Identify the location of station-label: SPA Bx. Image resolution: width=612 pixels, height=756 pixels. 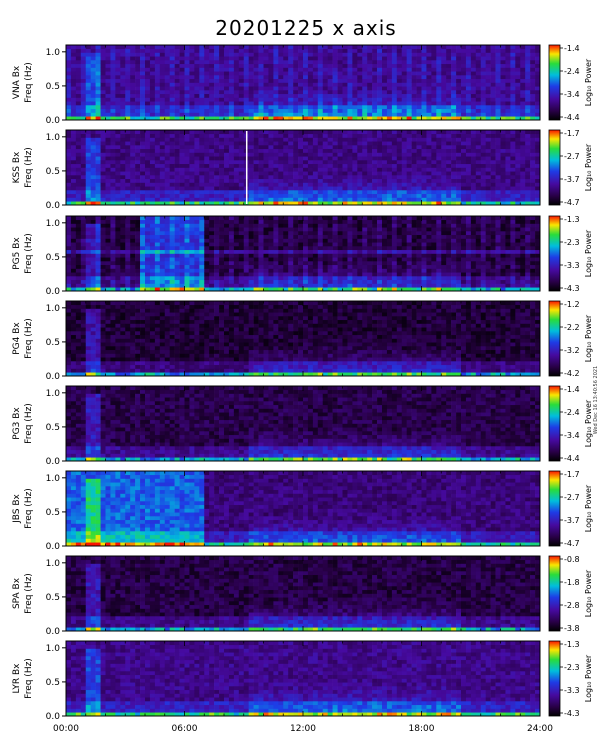
(17, 593).